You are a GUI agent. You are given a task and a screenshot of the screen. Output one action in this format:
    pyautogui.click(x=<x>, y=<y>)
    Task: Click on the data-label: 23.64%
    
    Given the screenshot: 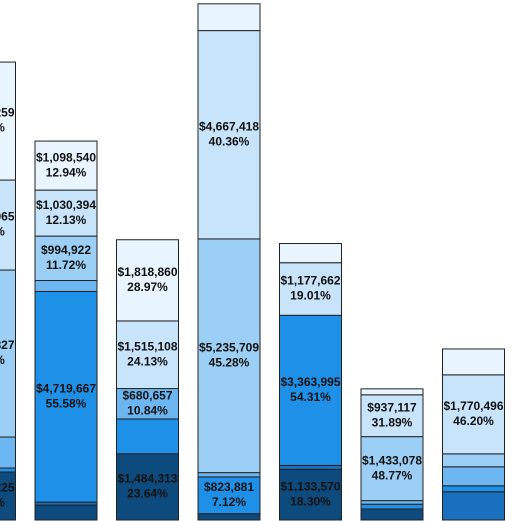 What is the action you would take?
    pyautogui.click(x=147, y=494)
    